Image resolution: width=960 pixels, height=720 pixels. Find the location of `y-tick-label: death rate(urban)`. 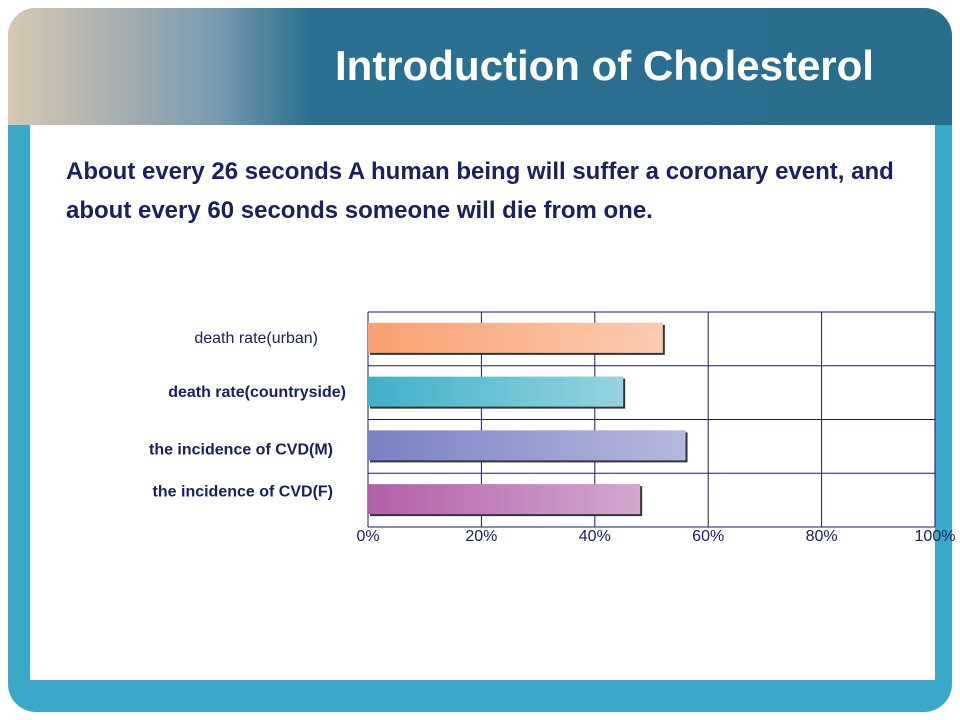

y-tick-label: death rate(urban) is located at coordinates (256, 338).